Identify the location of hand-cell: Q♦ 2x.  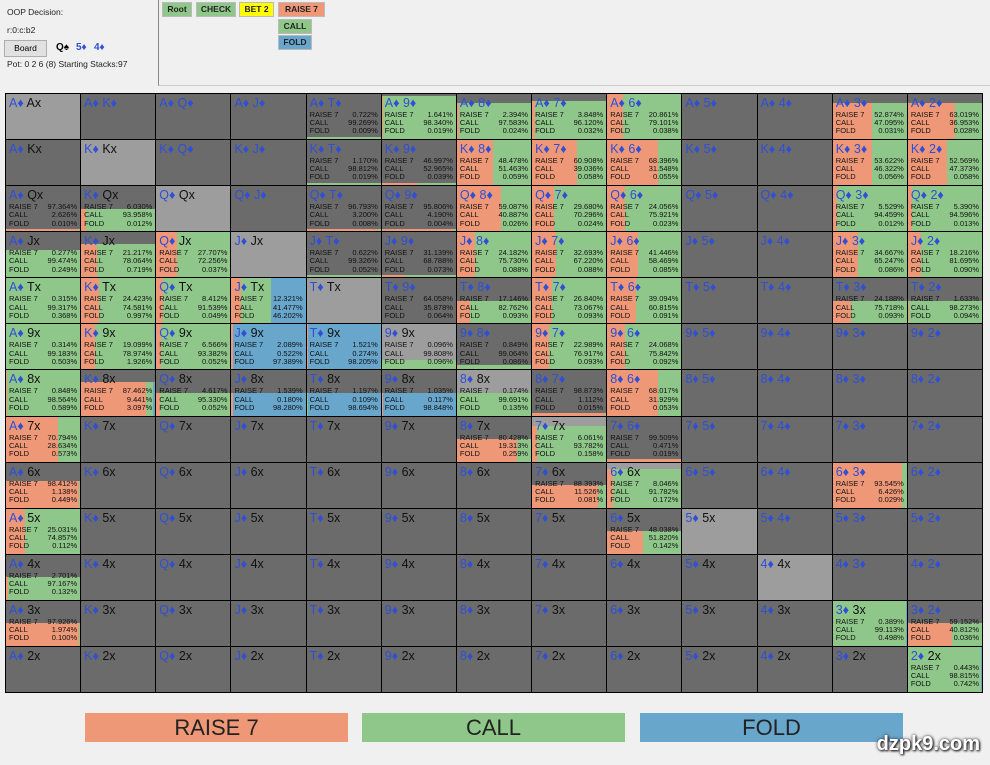
(193, 669).